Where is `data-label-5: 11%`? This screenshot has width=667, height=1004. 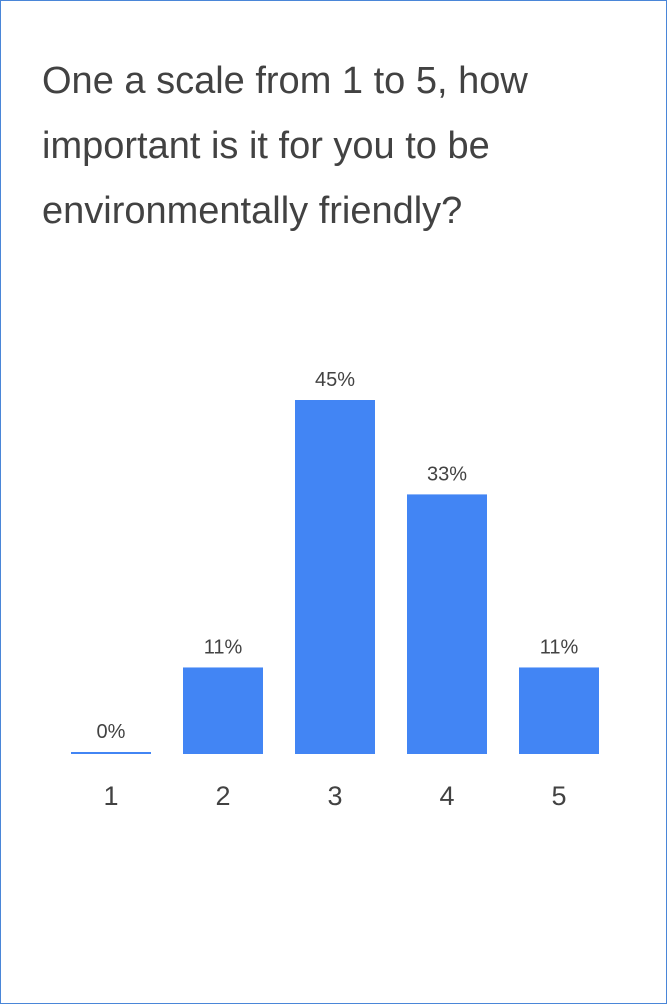 data-label-5: 11% is located at coordinates (559, 647).